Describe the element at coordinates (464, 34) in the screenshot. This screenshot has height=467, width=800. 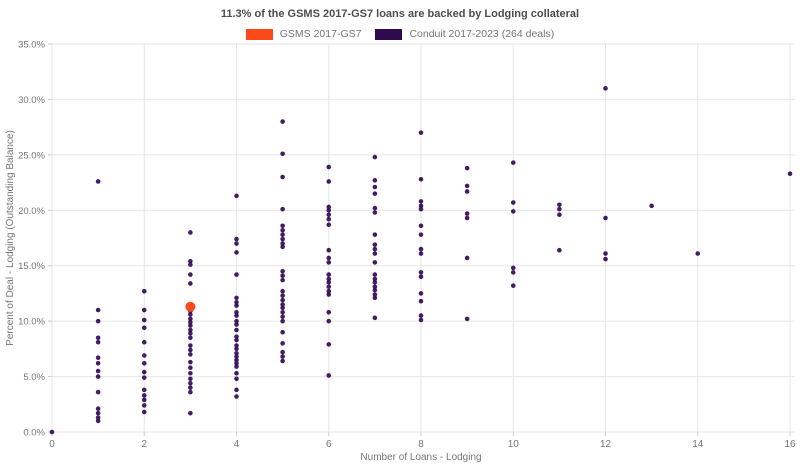
I see `legend-item-conduit: Conduit 2017-2023 (264 deals)` at that location.